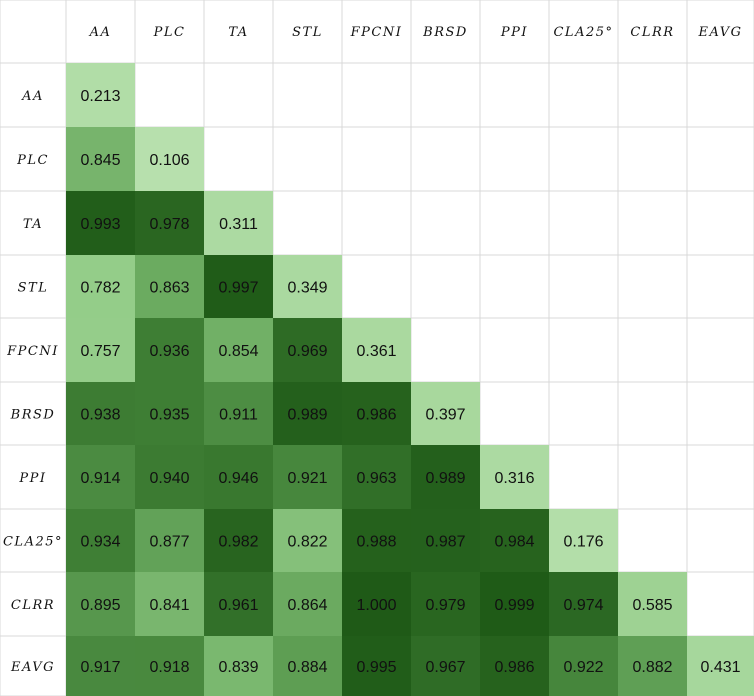 This screenshot has height=696, width=754. Describe the element at coordinates (33, 288) in the screenshot. I see `row-header-STL: STL` at that location.